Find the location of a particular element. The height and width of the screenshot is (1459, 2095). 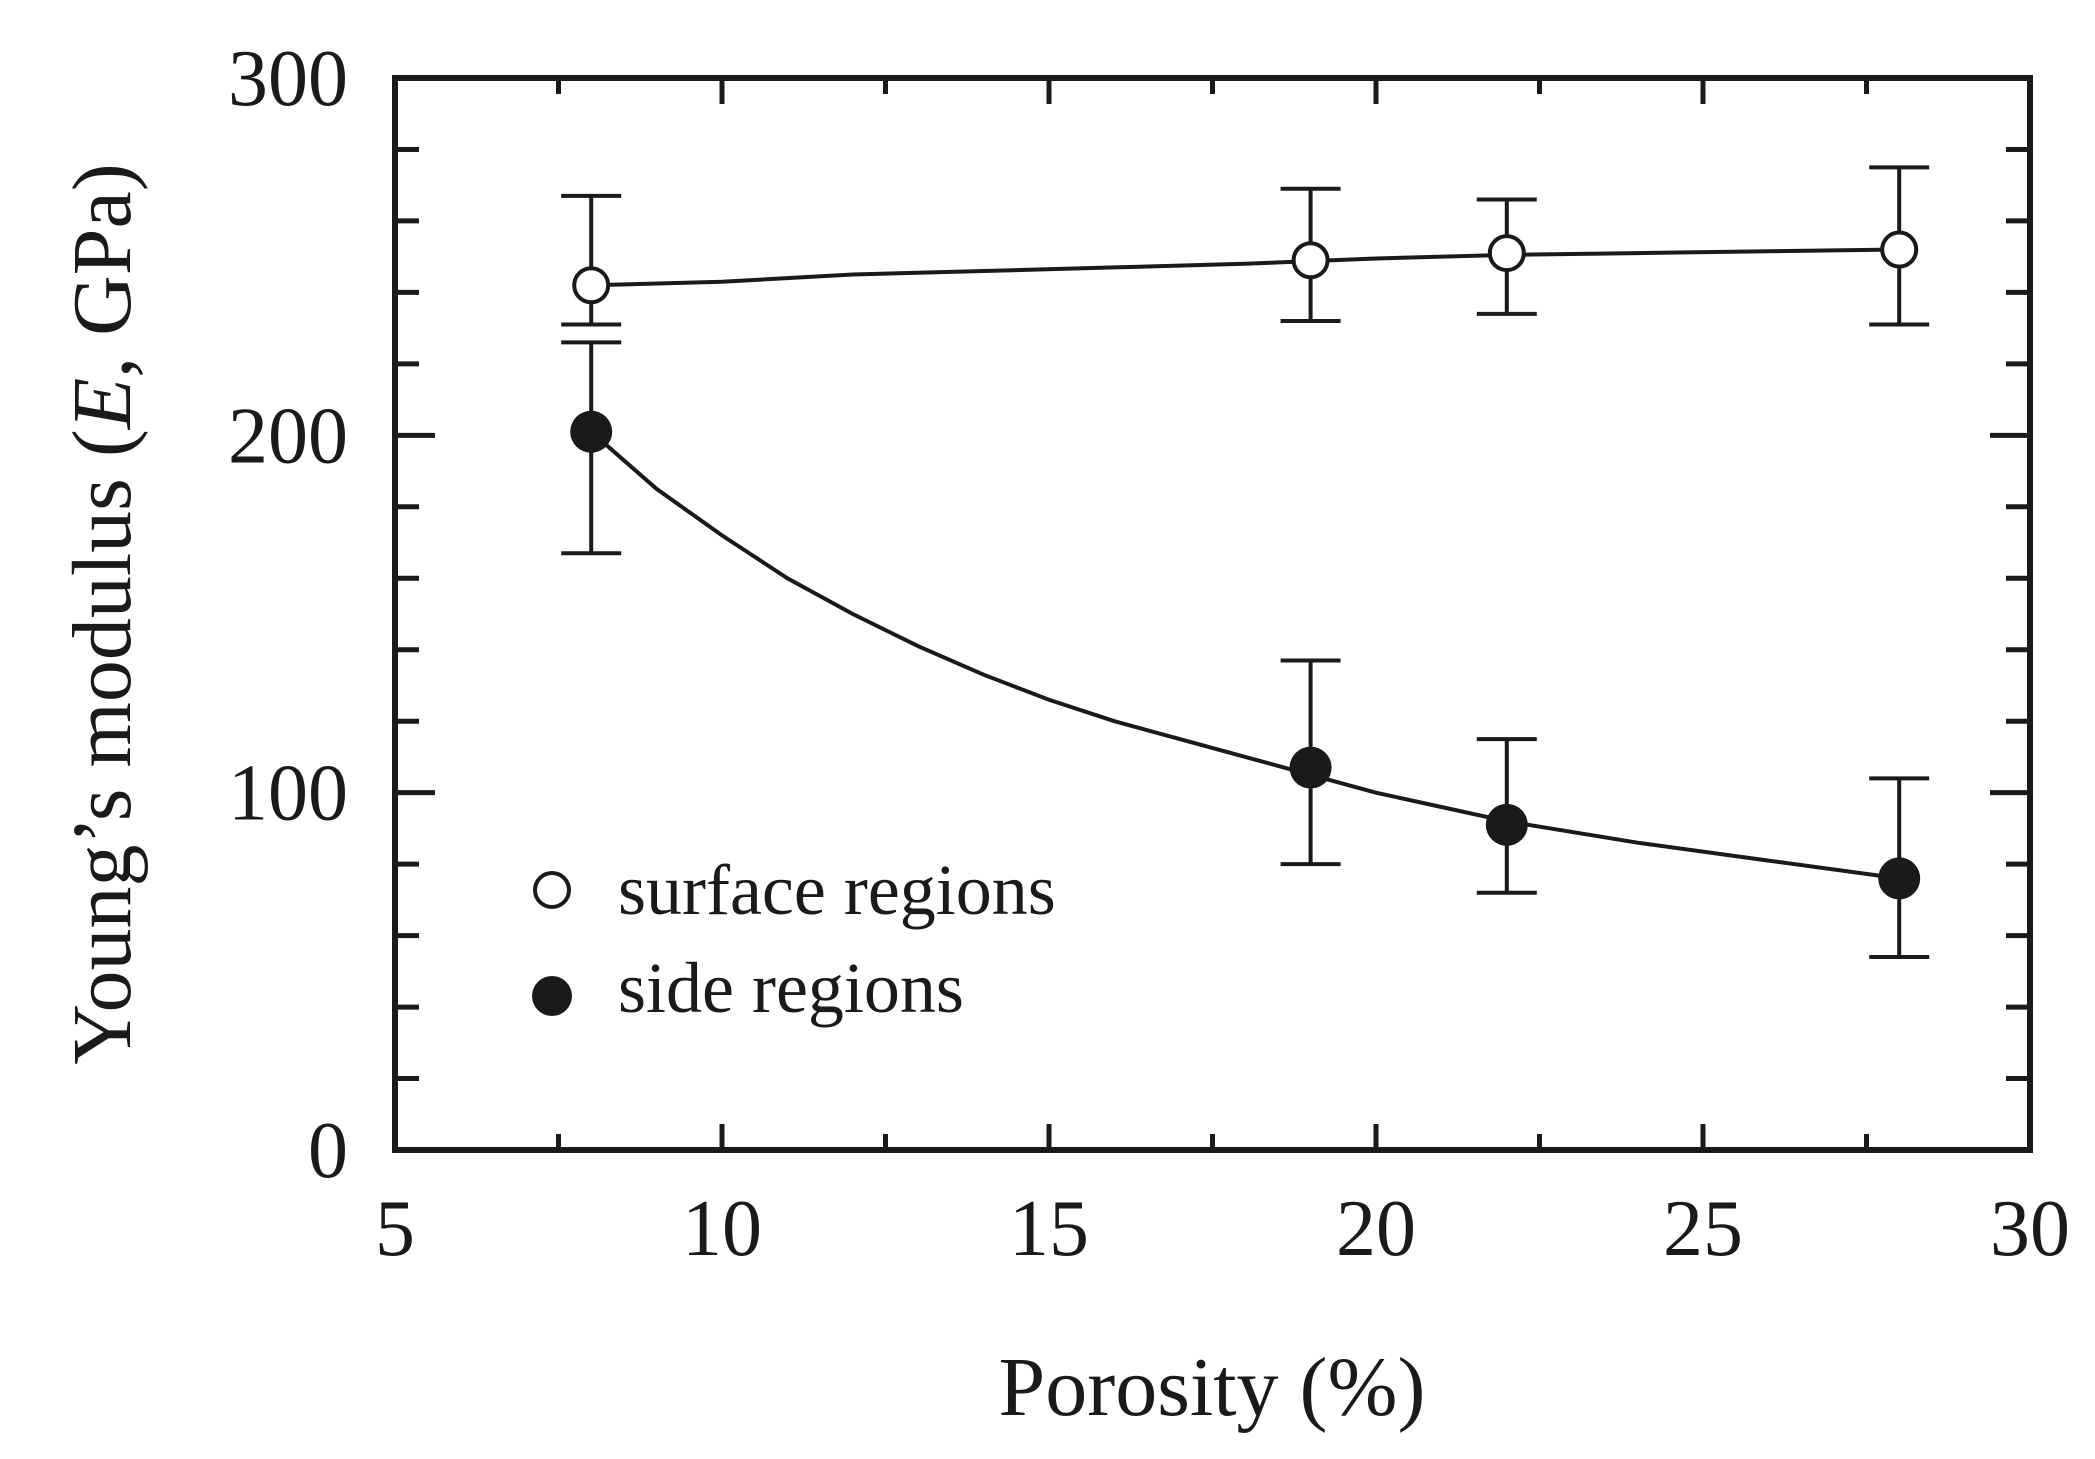

y-axis-title-part-1: Young’s modulus ( is located at coordinates (102, 747).